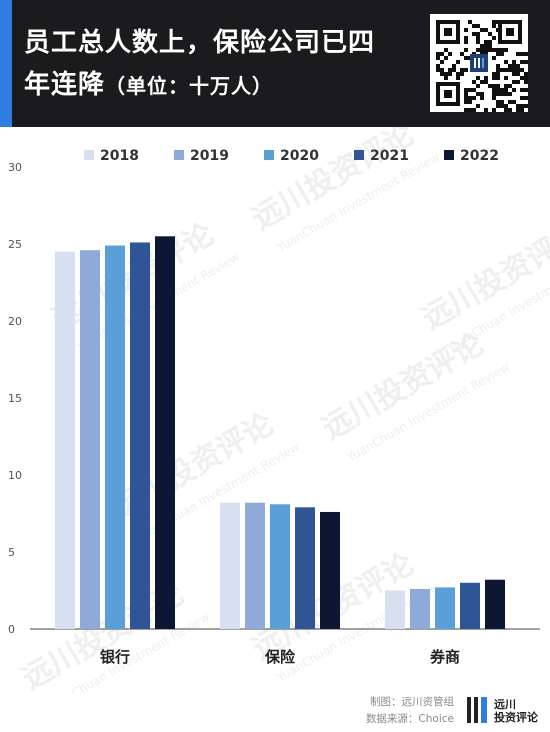 Image resolution: width=550 pixels, height=732 pixels. Describe the element at coordinates (479, 63) in the screenshot. I see `qr-code-icon` at that location.